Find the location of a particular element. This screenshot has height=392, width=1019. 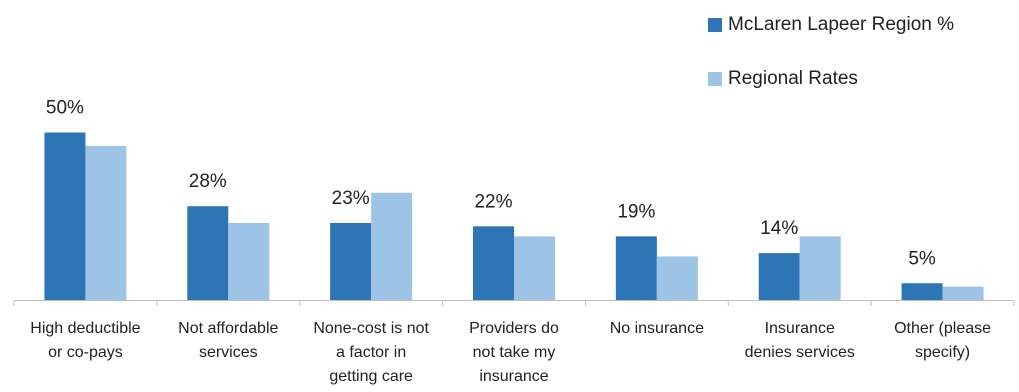

data-label: 23% is located at coordinates (351, 198).